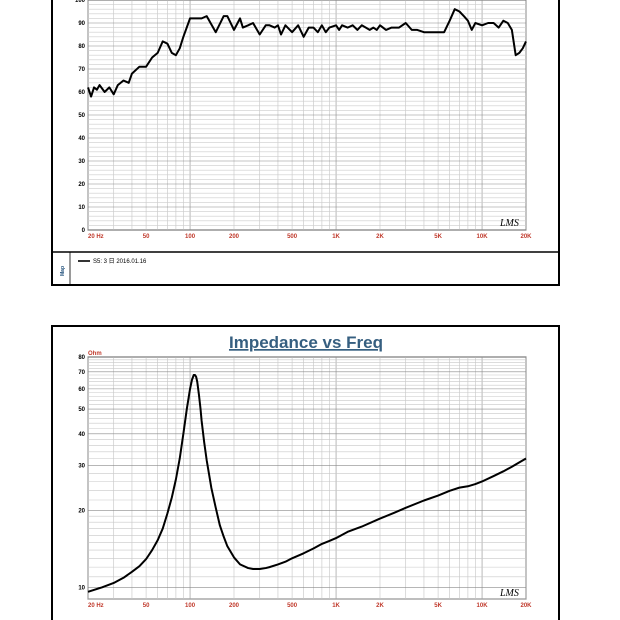 Image resolution: width=620 pixels, height=620 pixels. What do you see at coordinates (81, 473) in the screenshot?
I see `y-axis-tick-labels: 10 20 30 40 50 60 70 80` at bounding box center [81, 473].